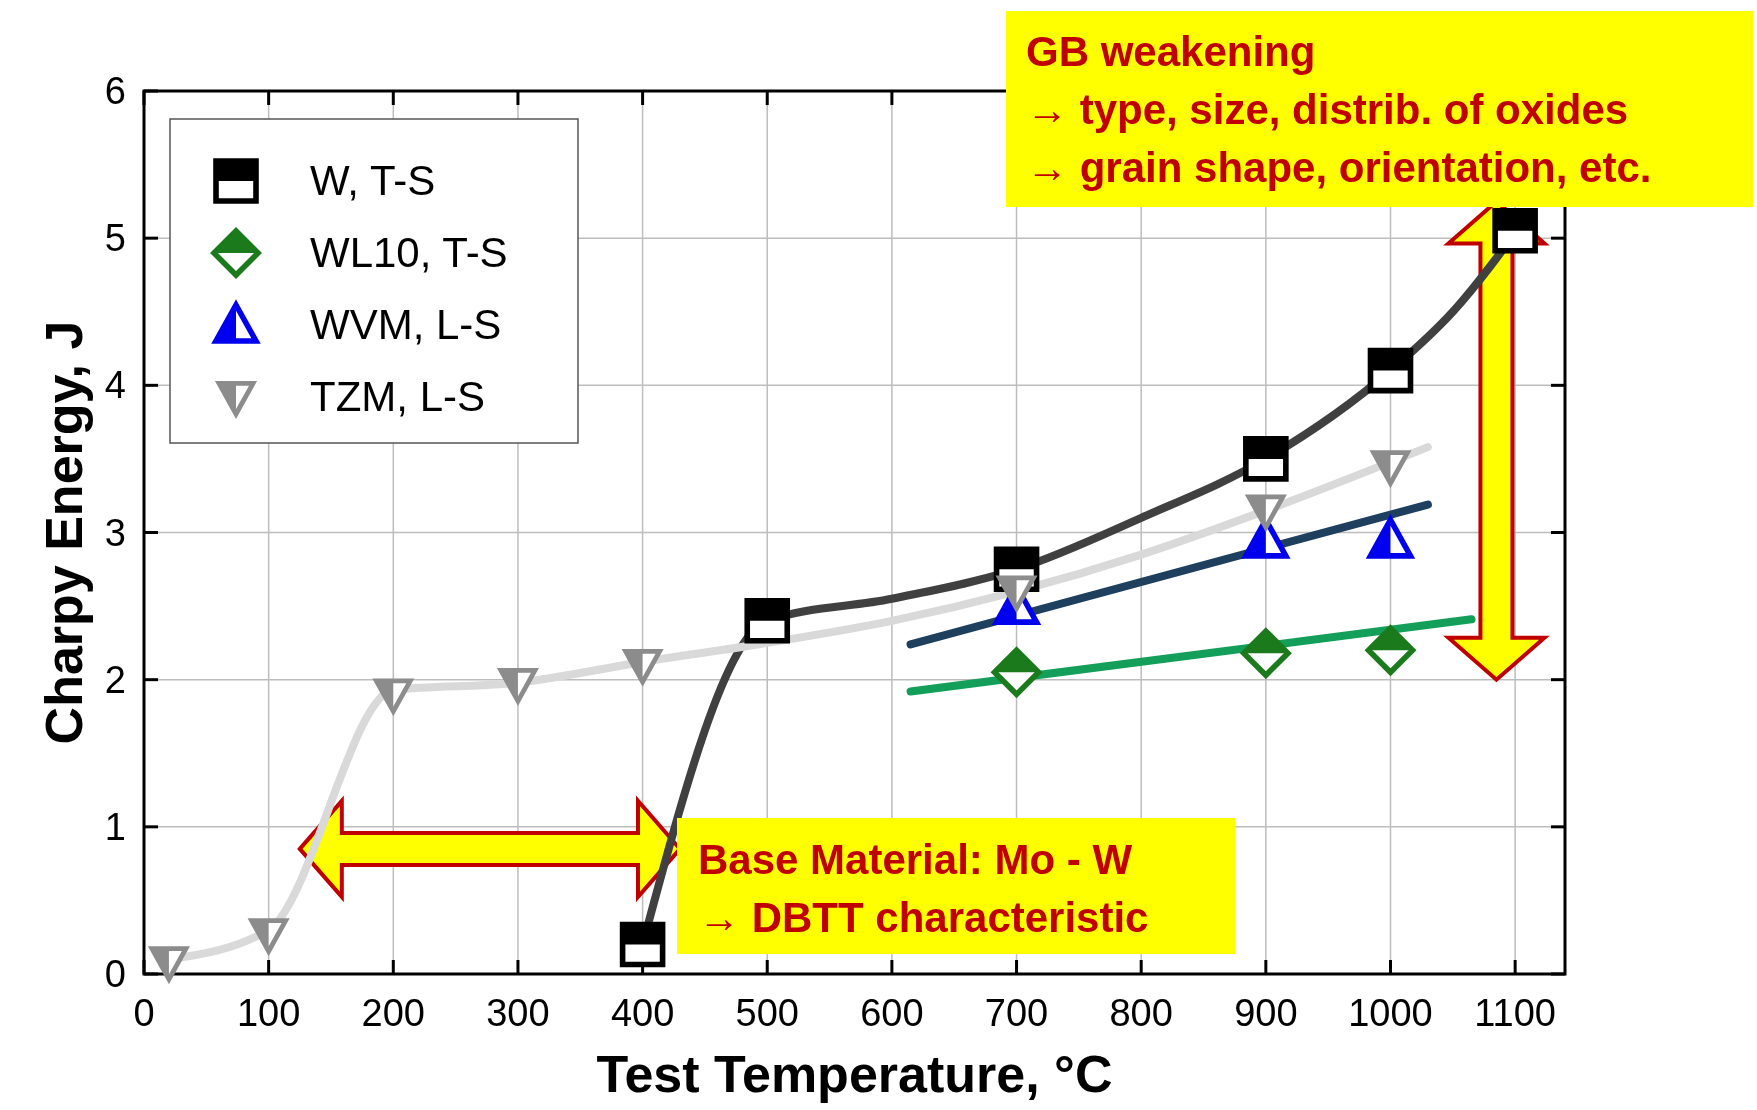 The width and height of the screenshot is (1757, 1110). I want to click on x-tick-label: 800, so click(1141, 1013).